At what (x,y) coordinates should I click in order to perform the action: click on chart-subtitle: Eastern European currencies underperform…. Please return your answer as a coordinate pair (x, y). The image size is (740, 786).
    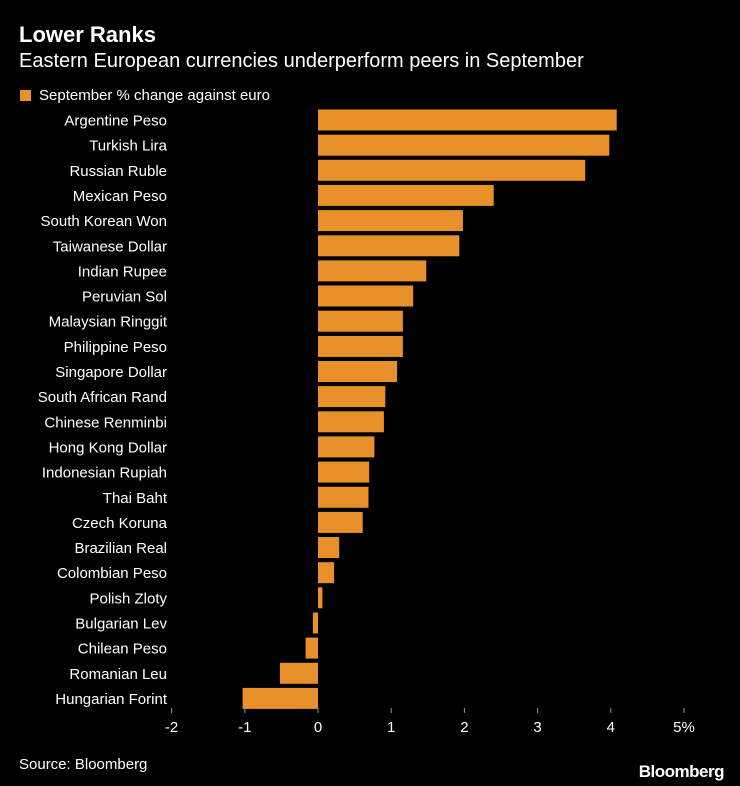
    Looking at the image, I should click on (301, 61).